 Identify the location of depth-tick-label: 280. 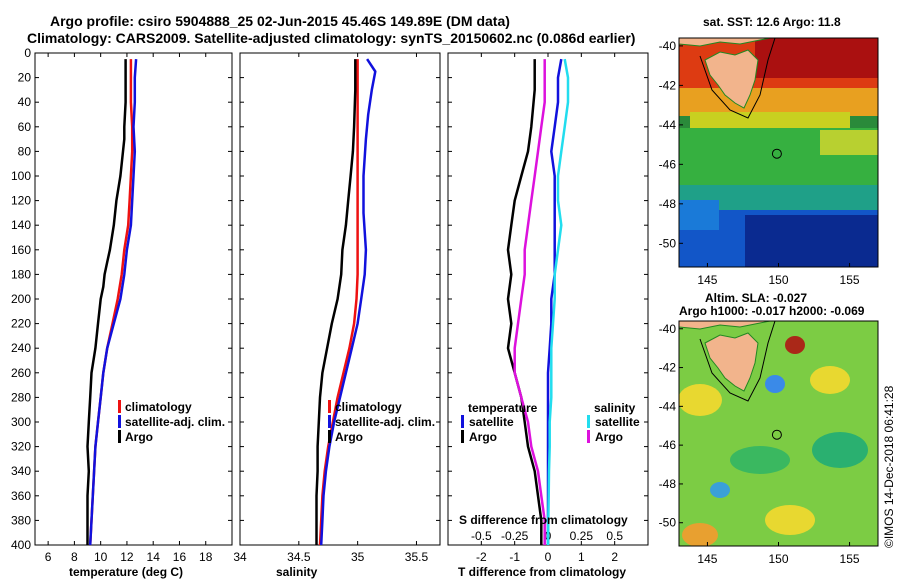
(21, 397).